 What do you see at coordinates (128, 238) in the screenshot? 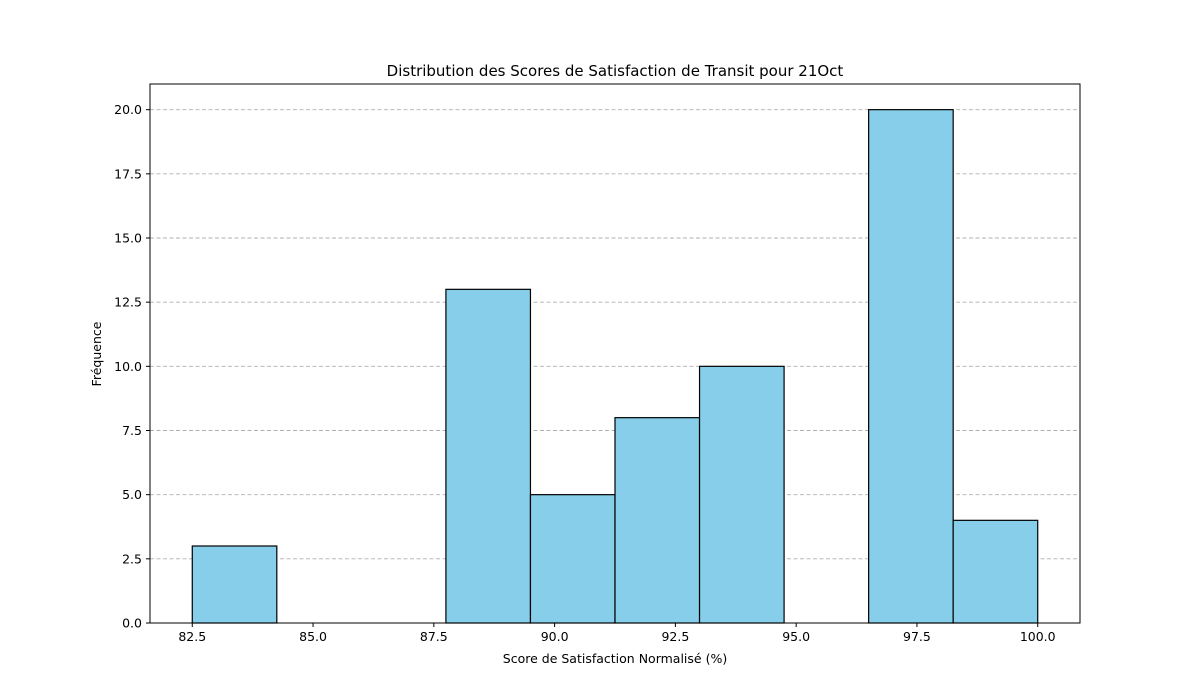
I see `y-tick-label: 15.0` at bounding box center [128, 238].